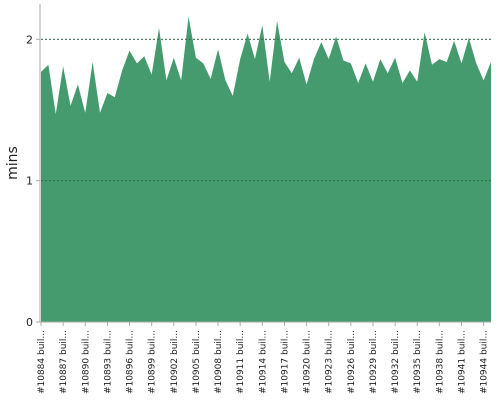 The image size is (500, 400). I want to click on y-tick-label: 0, so click(29, 322).